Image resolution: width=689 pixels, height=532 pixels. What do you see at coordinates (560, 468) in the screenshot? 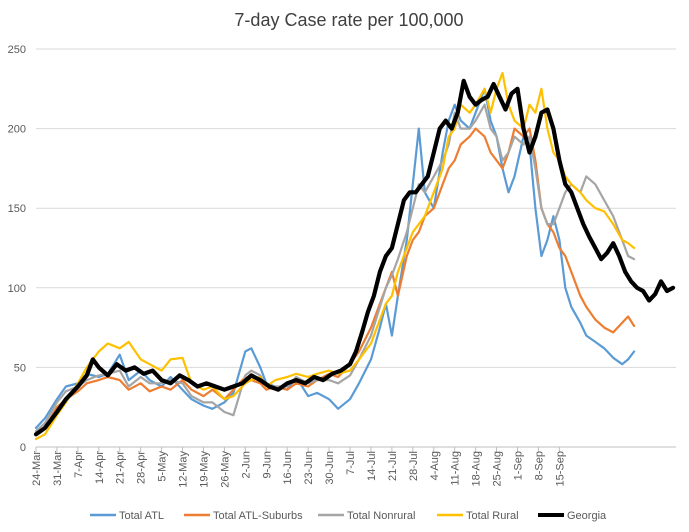
I see `x-tick-label: 15-Sep` at bounding box center [560, 468].